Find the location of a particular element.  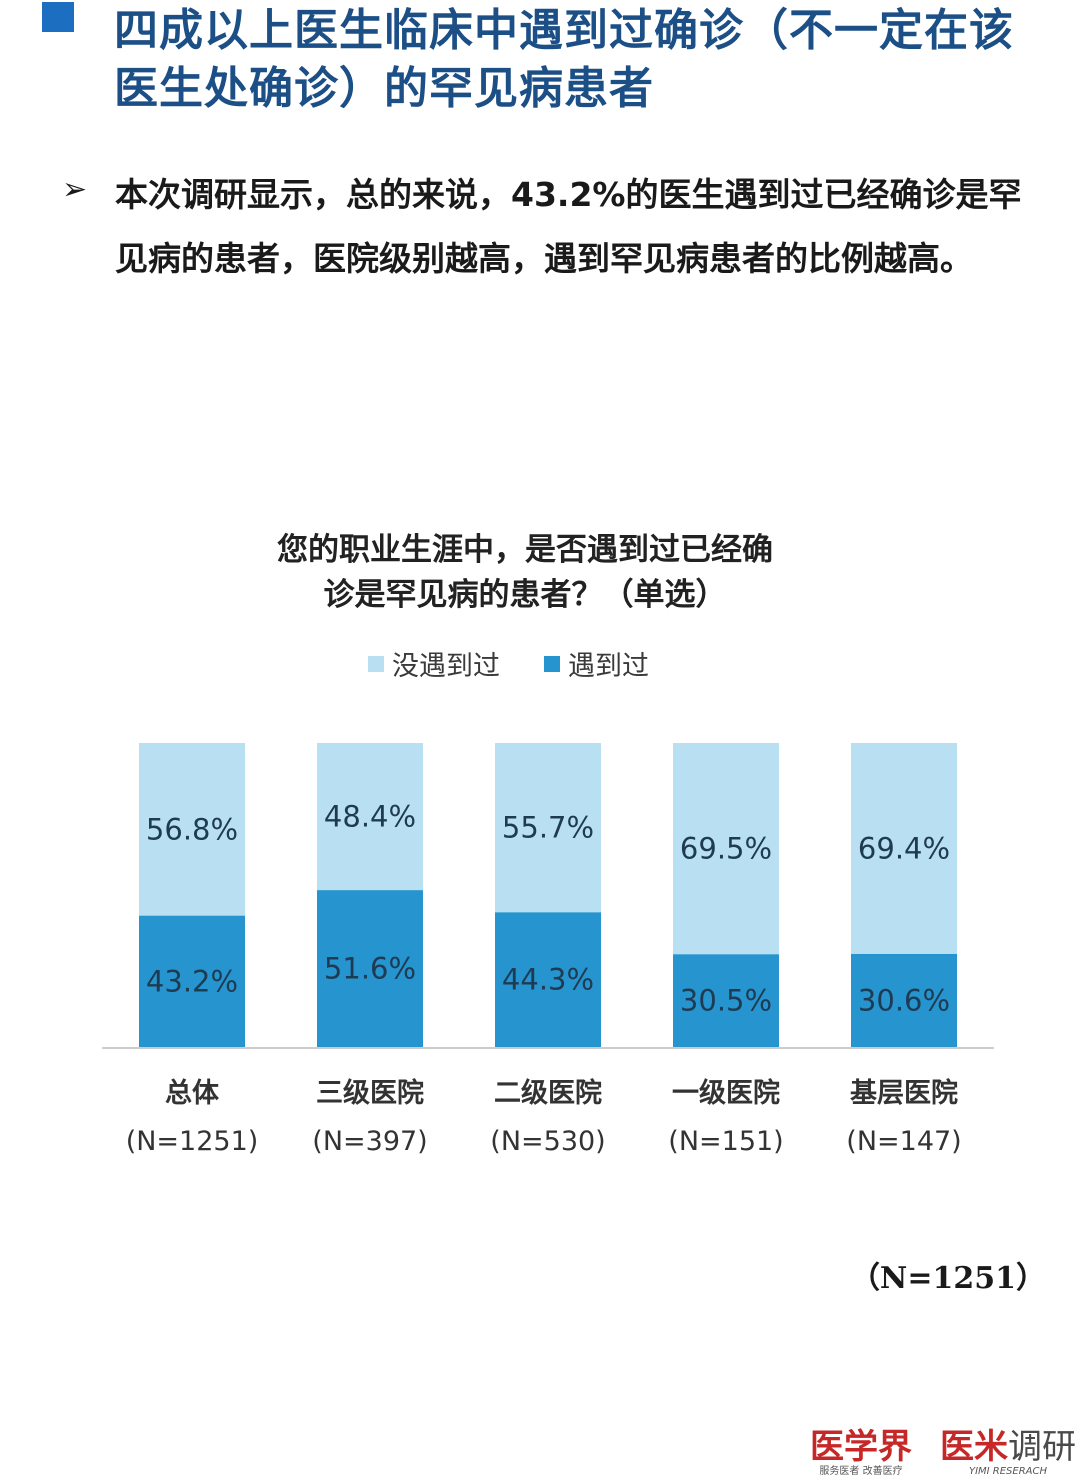

data-label-encountered: 43.2% is located at coordinates (192, 981).